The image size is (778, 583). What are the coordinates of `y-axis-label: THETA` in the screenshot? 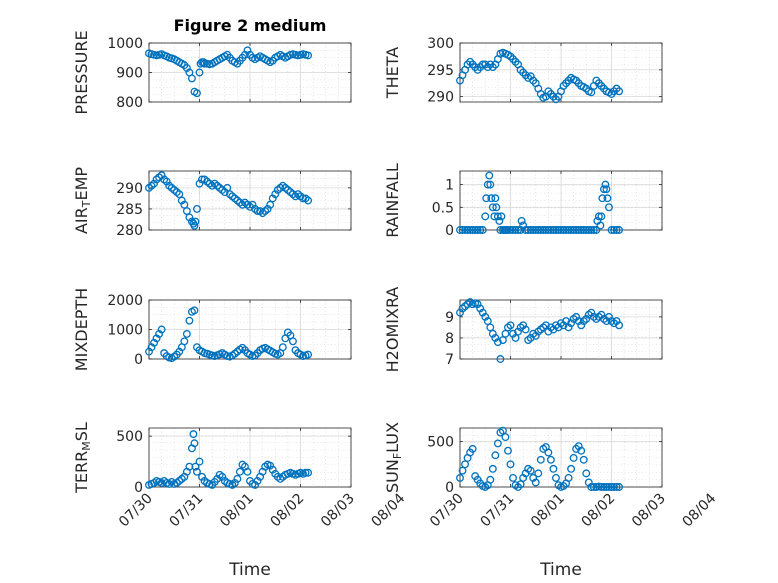 It's located at (392, 73).